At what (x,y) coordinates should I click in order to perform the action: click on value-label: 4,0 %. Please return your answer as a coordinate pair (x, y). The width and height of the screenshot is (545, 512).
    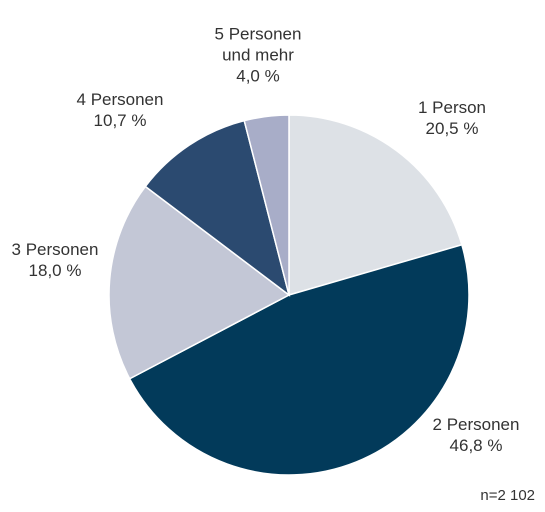
    Looking at the image, I should click on (258, 76).